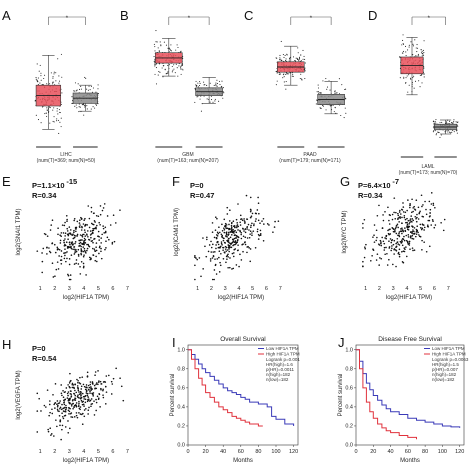  I want to click on survival-stat: HR(high)=1.5, so click(445, 364).